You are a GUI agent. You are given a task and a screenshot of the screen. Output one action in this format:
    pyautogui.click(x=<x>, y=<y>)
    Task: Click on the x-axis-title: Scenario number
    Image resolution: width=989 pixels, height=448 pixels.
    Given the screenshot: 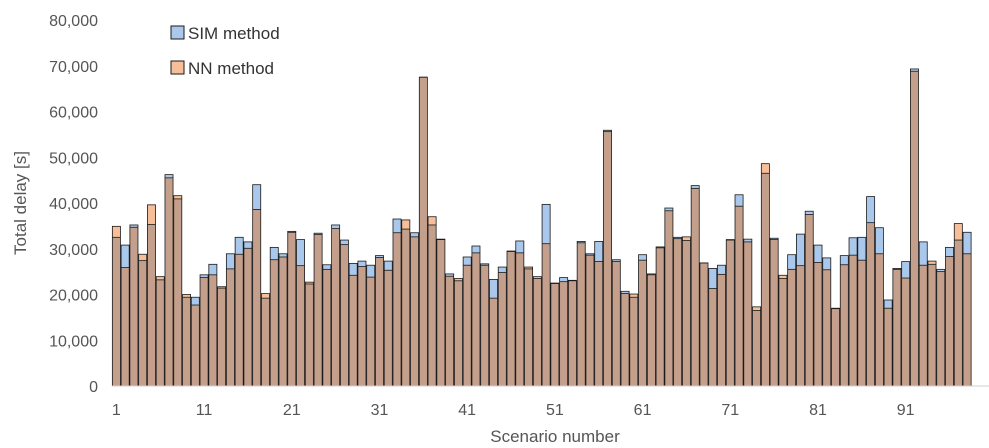 What is the action you would take?
    pyautogui.click(x=555, y=436)
    